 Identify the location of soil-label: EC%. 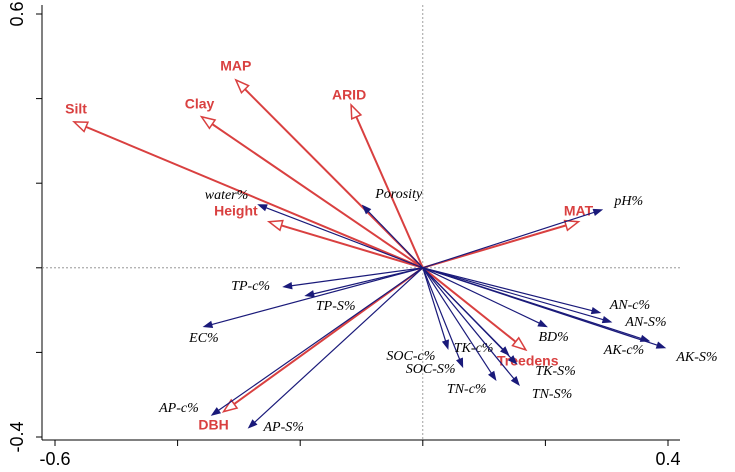
(203, 338).